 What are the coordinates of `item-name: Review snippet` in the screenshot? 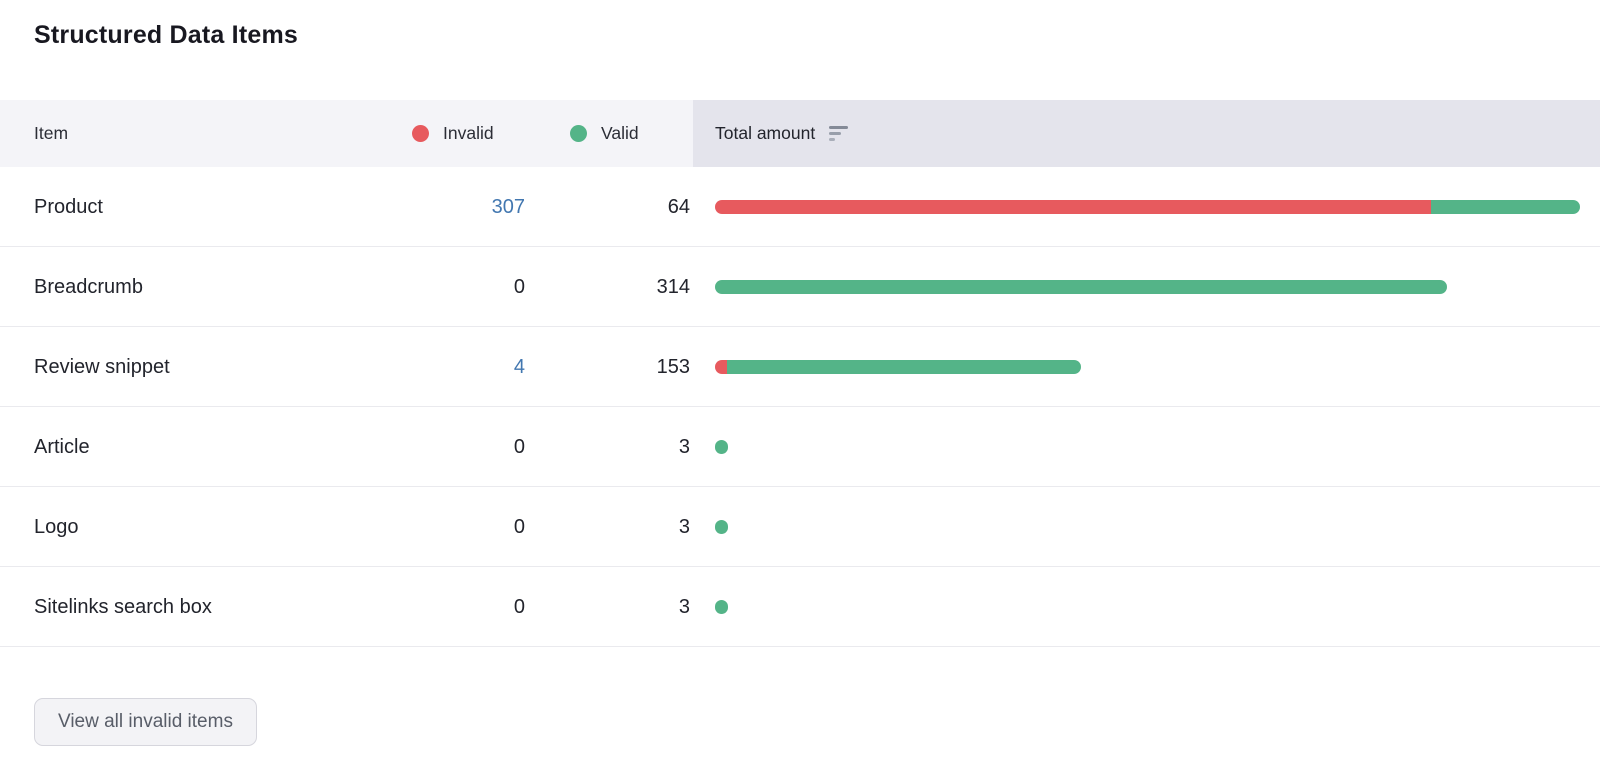 It's located at (102, 366).